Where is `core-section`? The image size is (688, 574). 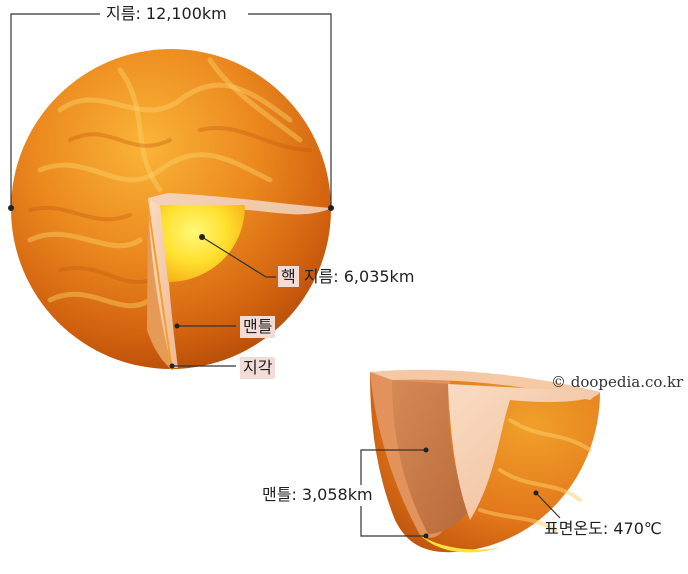
core-section is located at coordinates (202, 243).